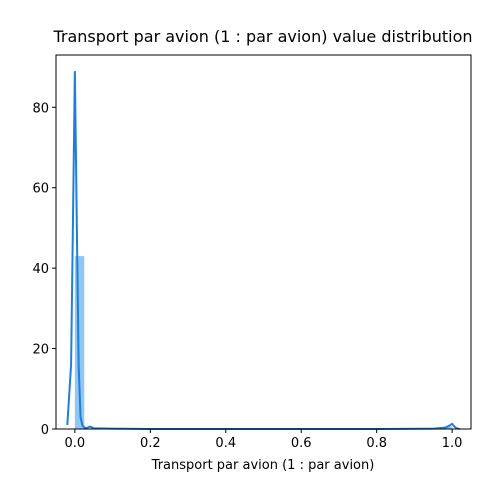 This screenshot has height=500, width=500. What do you see at coordinates (263, 465) in the screenshot?
I see `x-axis-label: Transport par avion (1 : par avion)` at bounding box center [263, 465].